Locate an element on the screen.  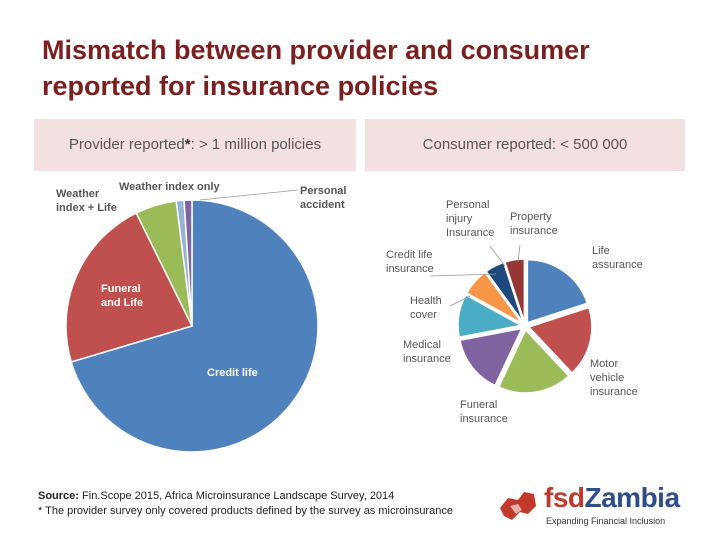
consumer-label-life-assurance: Life assurance is located at coordinates (617, 258).